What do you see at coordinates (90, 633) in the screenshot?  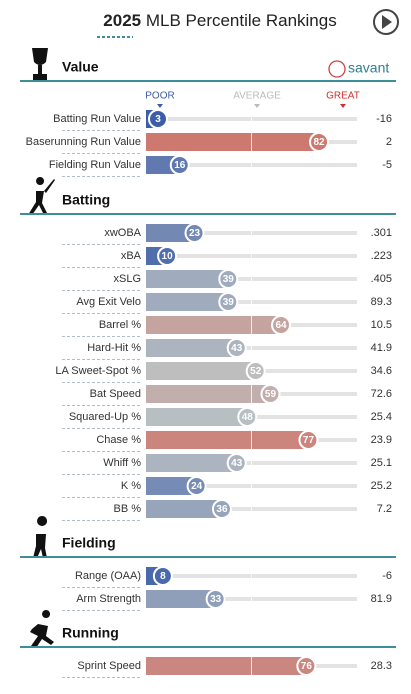 I see `section-title: Running` at bounding box center [90, 633].